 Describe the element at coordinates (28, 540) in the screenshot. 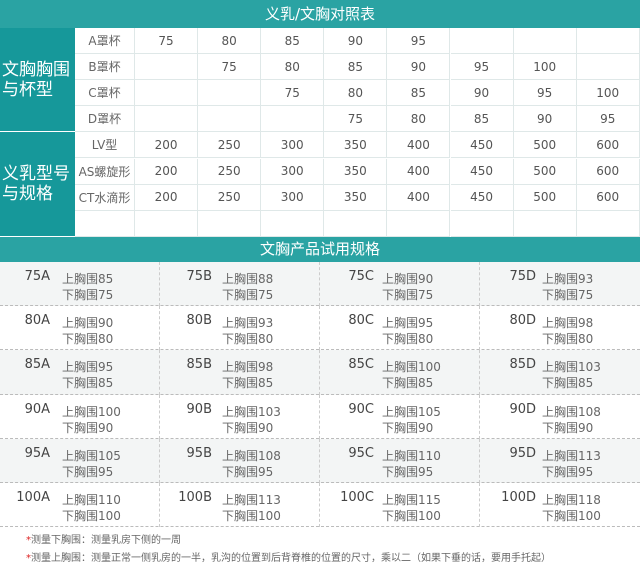

I see `note-mark: *` at that location.